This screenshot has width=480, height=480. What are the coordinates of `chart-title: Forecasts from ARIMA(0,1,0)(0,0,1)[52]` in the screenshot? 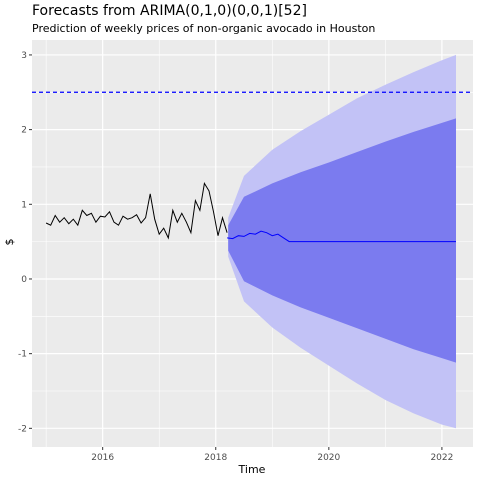 It's located at (169, 11).